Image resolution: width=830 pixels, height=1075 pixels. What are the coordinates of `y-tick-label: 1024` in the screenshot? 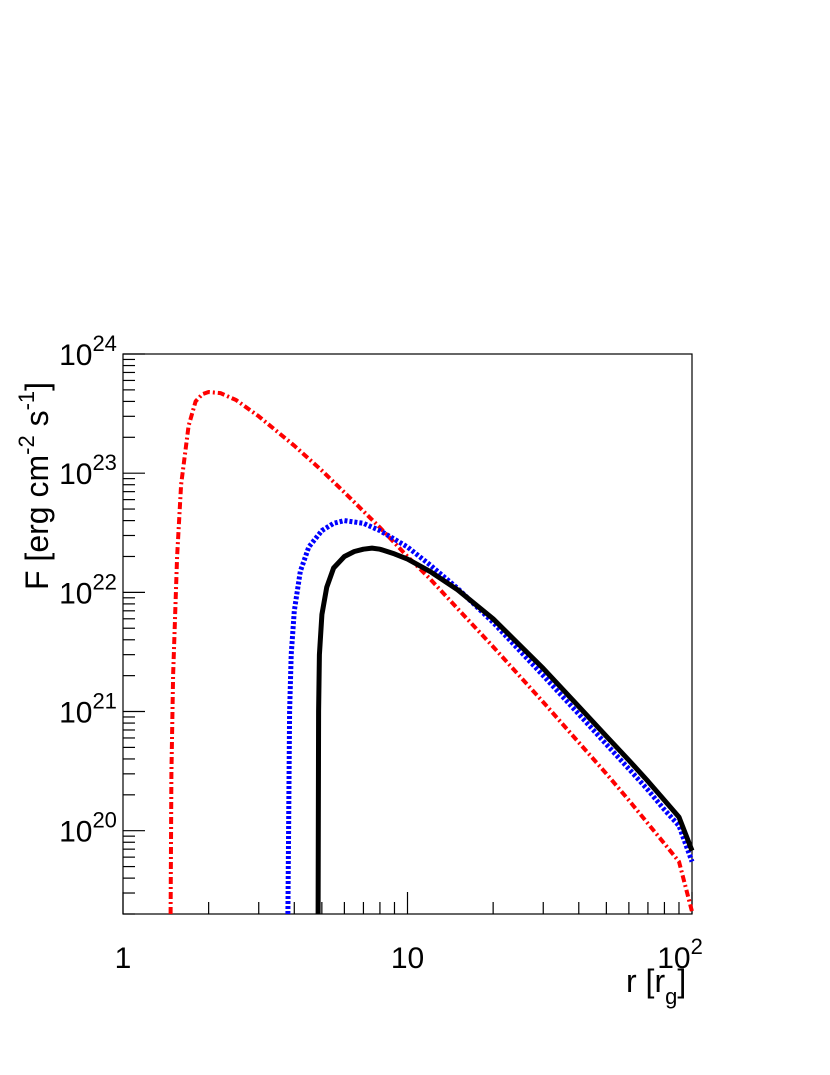 It's located at (88, 351).